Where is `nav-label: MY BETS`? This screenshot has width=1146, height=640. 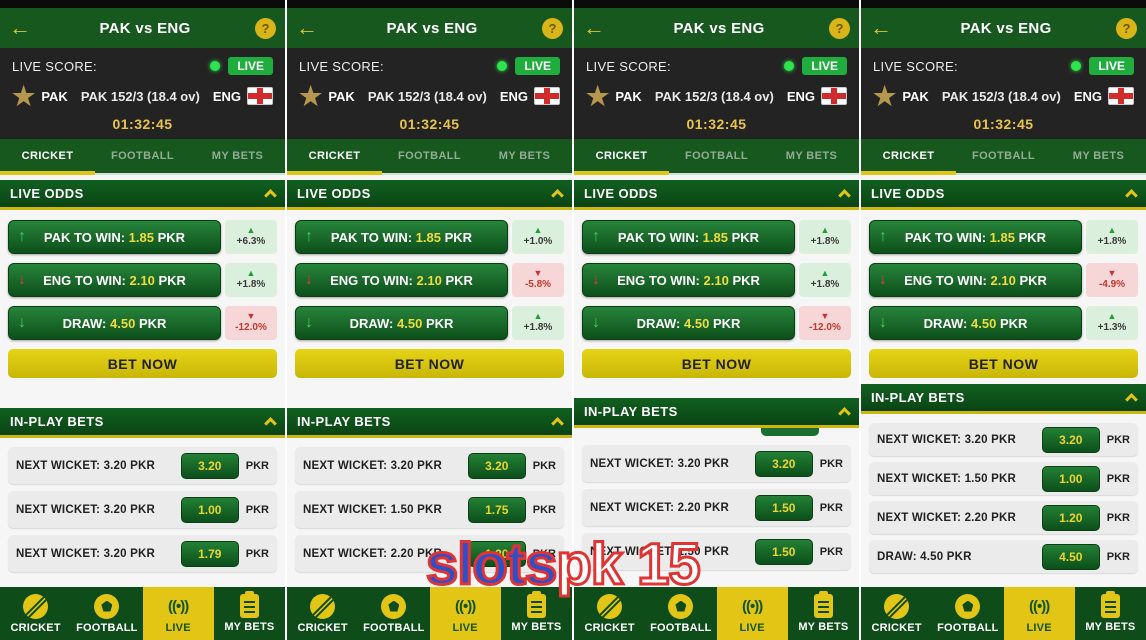
nav-label: MY BETS is located at coordinates (536, 627).